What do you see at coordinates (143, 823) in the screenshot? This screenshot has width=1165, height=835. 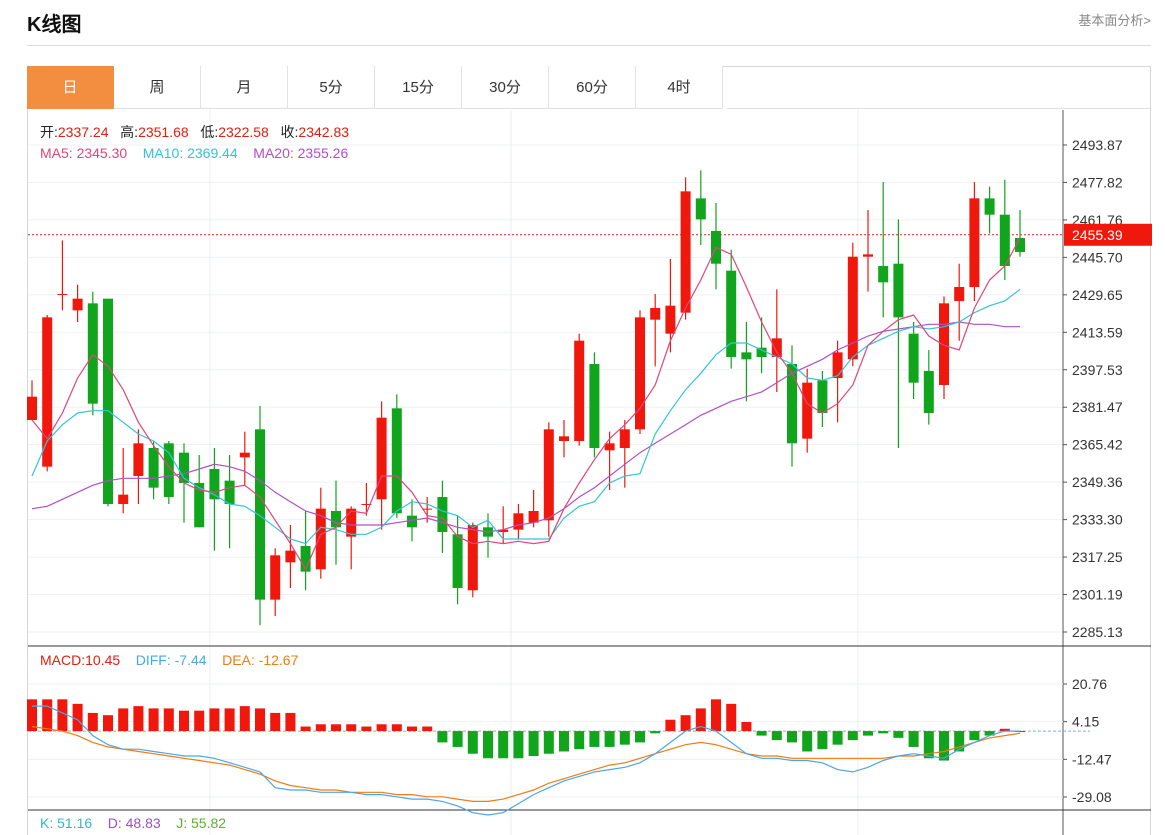 I see `d-value: 48.83` at bounding box center [143, 823].